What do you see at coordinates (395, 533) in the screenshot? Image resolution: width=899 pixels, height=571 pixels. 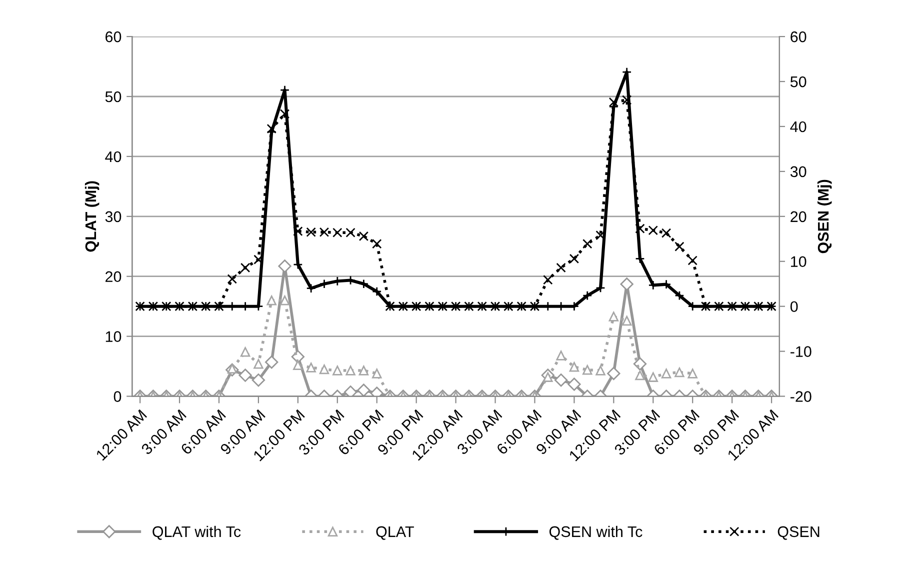 I see `legend-label: QLAT` at bounding box center [395, 533].